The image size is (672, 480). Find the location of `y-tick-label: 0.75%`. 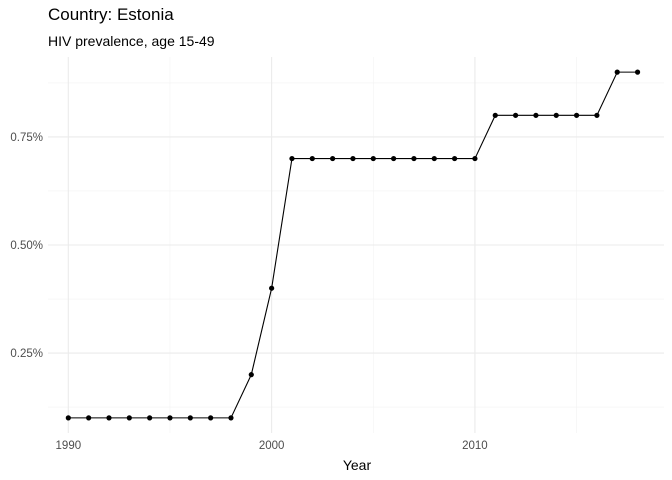

y-tick-label: 0.75% is located at coordinates (26, 138).